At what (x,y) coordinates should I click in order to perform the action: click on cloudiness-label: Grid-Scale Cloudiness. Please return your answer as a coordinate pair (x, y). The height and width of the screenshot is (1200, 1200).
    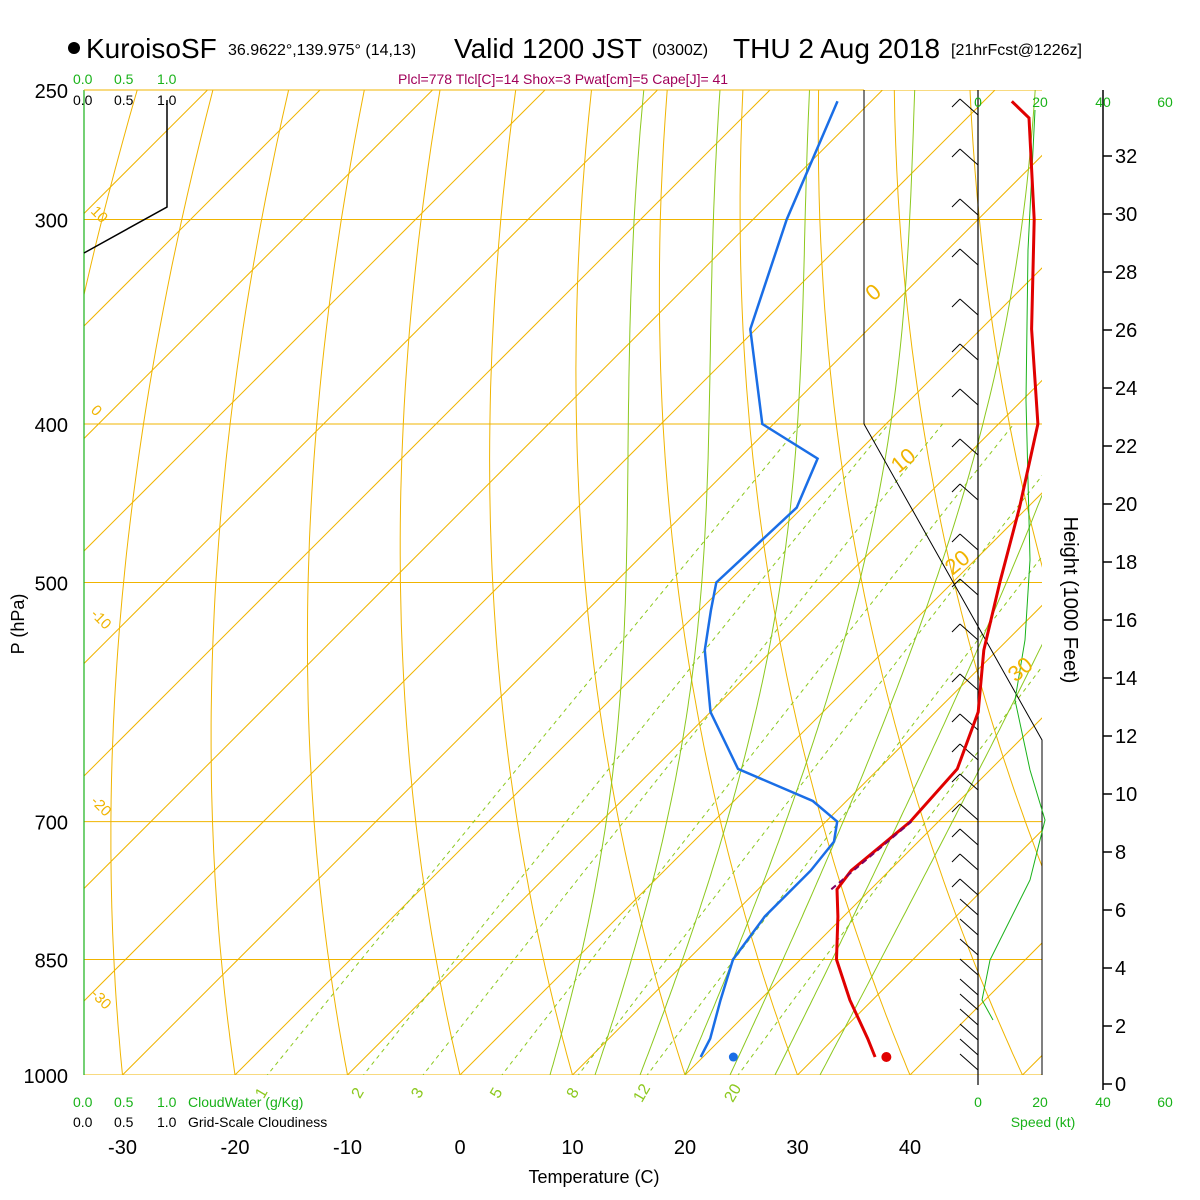
    Looking at the image, I should click on (257, 1122).